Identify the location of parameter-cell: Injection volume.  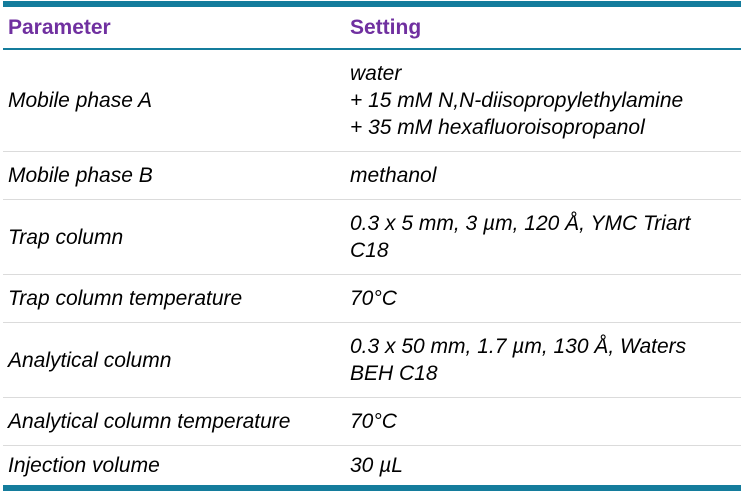
(84, 465).